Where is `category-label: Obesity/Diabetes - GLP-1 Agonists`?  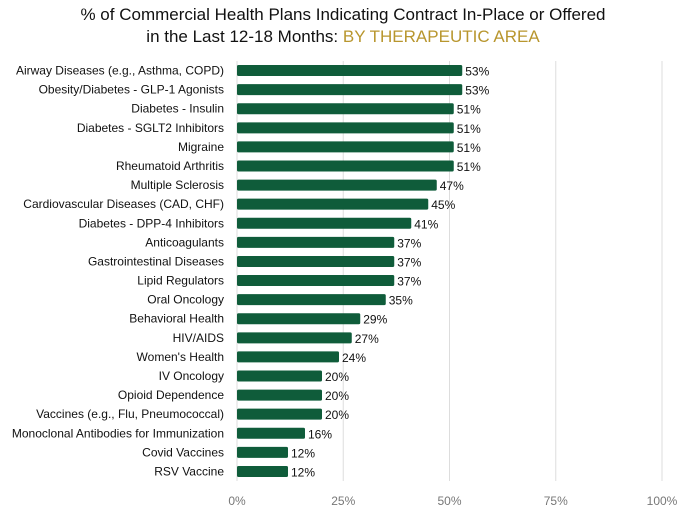
category-label: Obesity/Diabetes - GLP-1 Agonists is located at coordinates (131, 90).